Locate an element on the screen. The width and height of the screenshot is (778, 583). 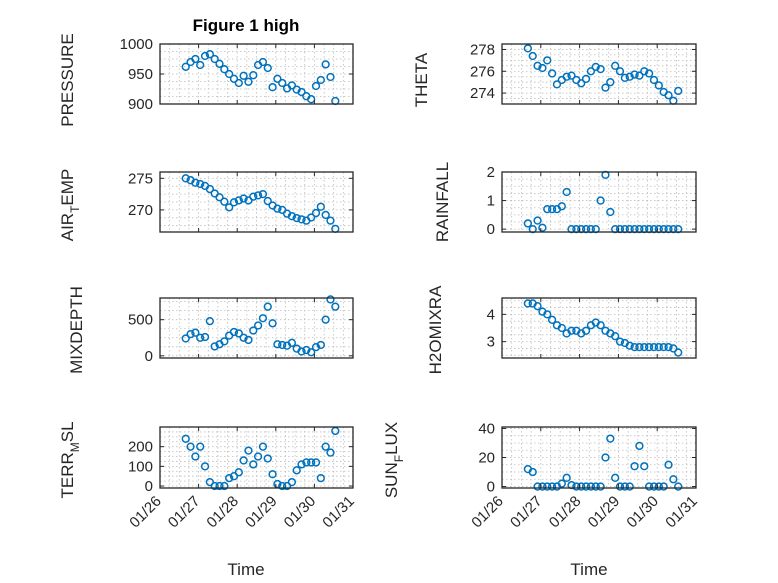
subplot-theta: 274 276 278 is located at coordinates (583, 73).